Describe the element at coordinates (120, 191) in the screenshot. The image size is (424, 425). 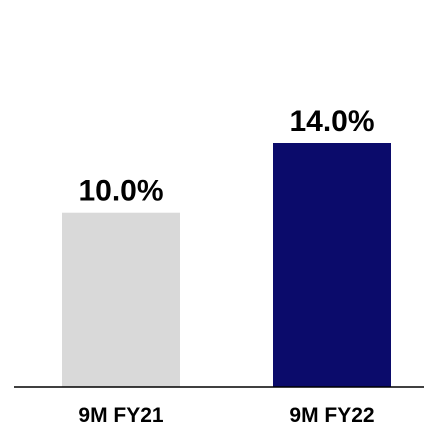
I see `data-label-1: 10.0%` at that location.